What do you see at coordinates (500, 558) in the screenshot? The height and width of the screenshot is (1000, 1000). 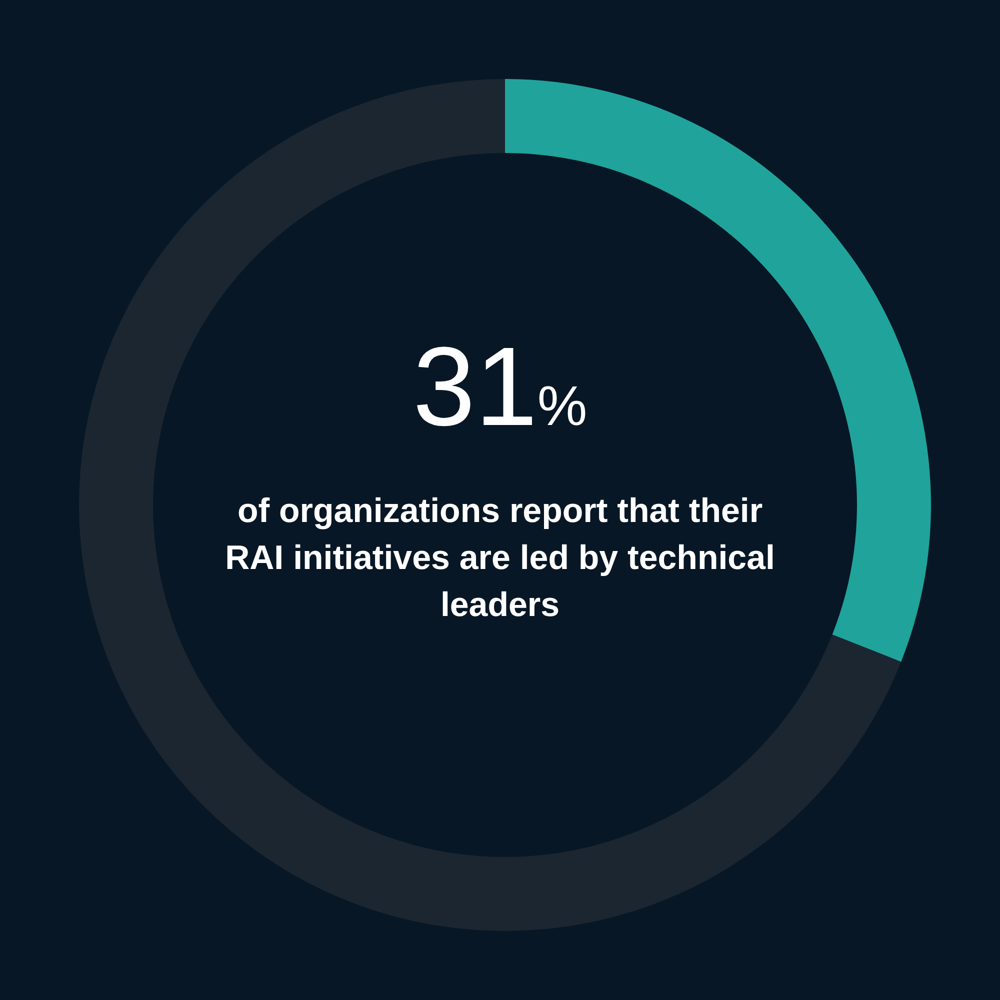 I see `text: of organizations report that their RAI initiatives are led by technical leaders` at bounding box center [500, 558].